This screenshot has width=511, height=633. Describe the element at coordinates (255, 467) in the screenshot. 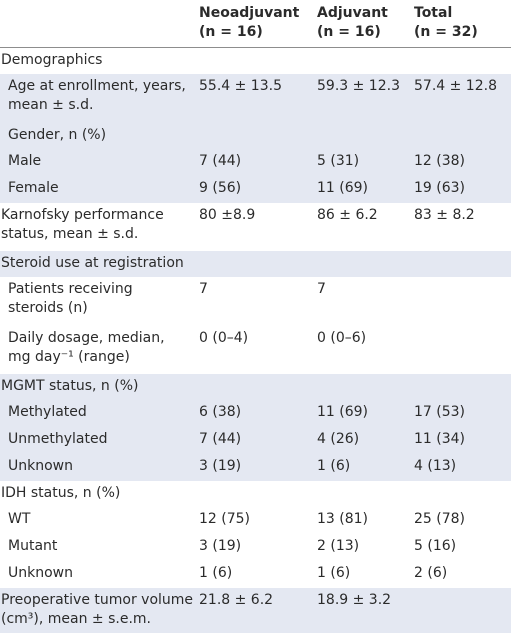

I see `table-row: Unknown 3 (19) 1 (6) 4 (13)` at that location.